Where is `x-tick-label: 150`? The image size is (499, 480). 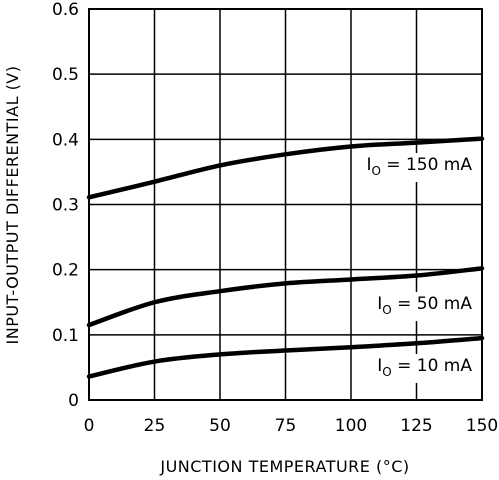 x-tick-label: 150 is located at coordinates (482, 426).